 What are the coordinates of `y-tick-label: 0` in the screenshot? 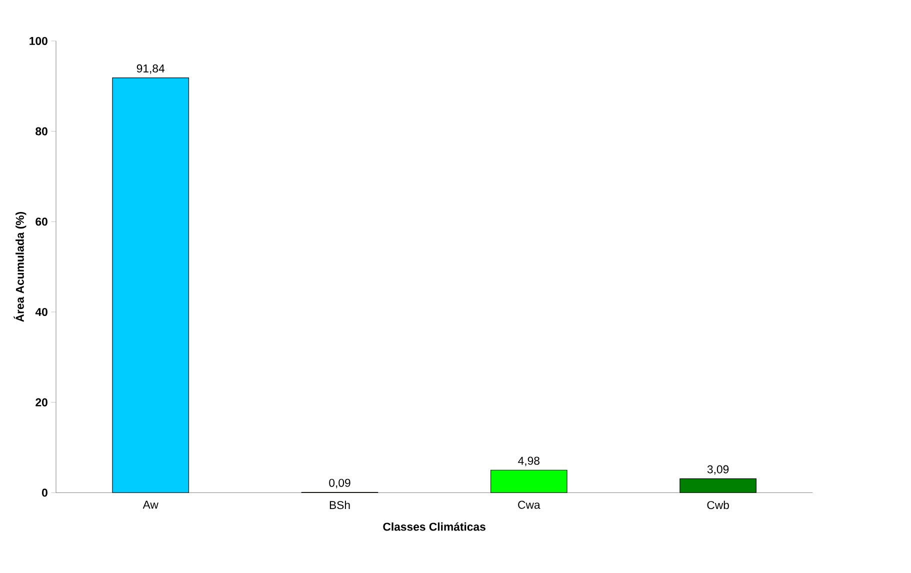 It's located at (45, 492).